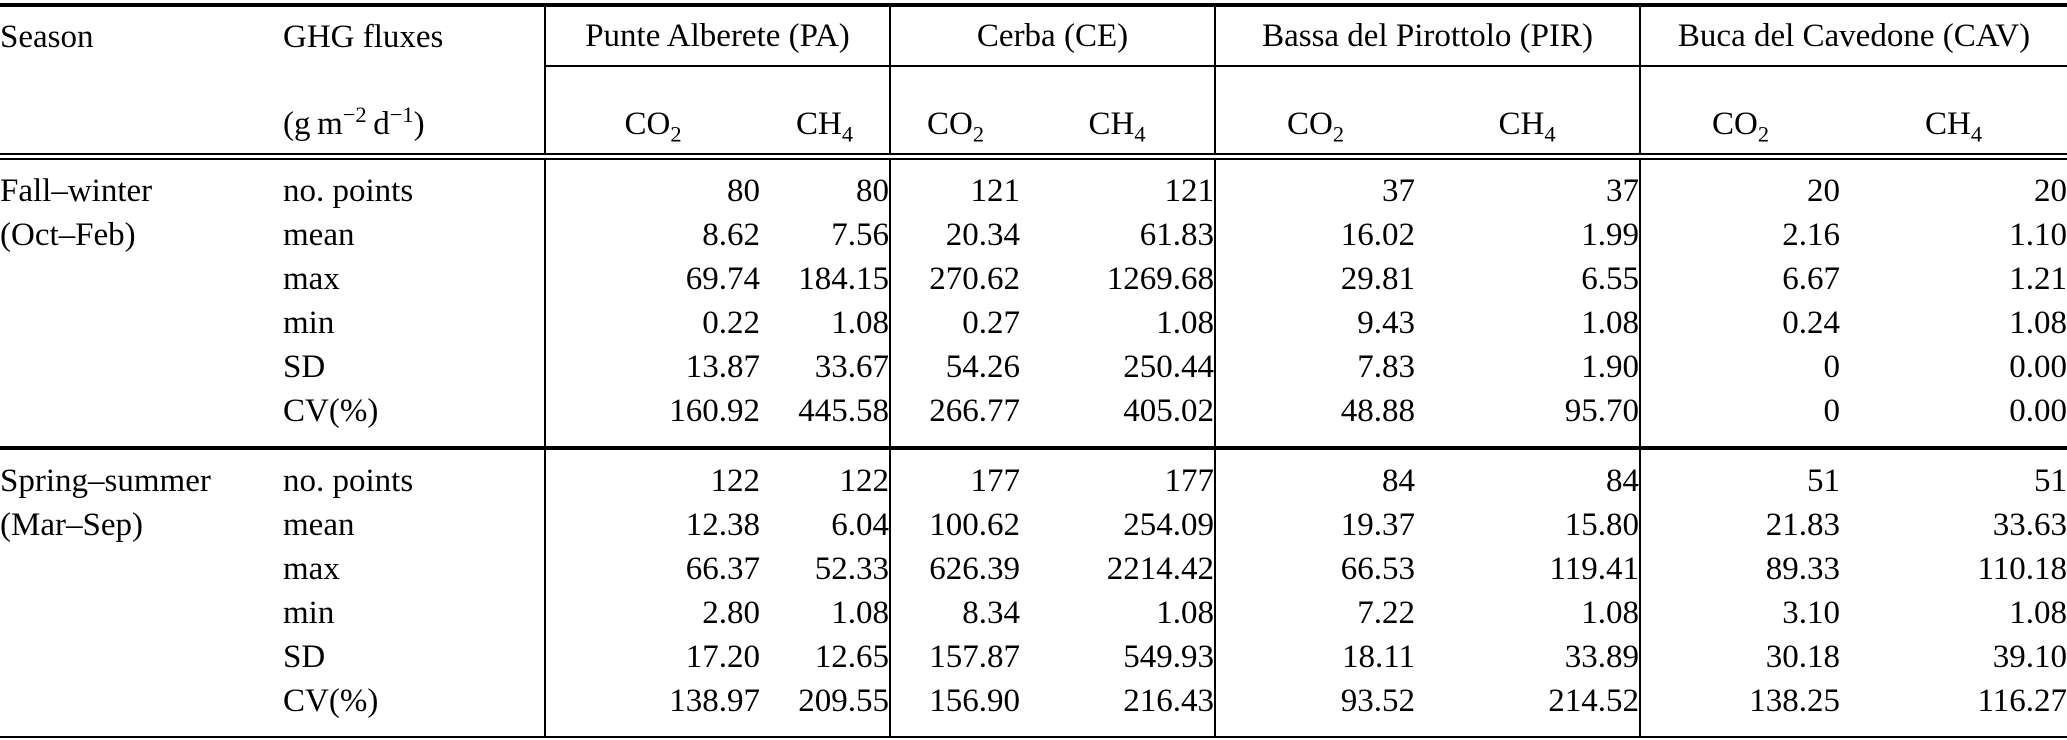 Image resolution: width=2067 pixels, height=740 pixels. What do you see at coordinates (2050, 481) in the screenshot?
I see `cell-cav-ch4: 51` at bounding box center [2050, 481].